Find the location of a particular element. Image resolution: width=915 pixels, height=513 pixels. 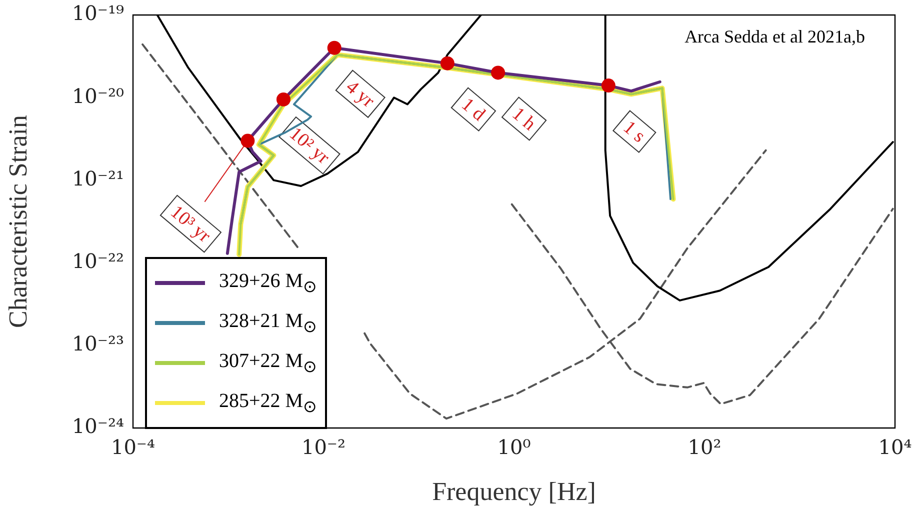

legend-label: 328+21 M$_{⊙}$ is located at coordinates (268, 323).